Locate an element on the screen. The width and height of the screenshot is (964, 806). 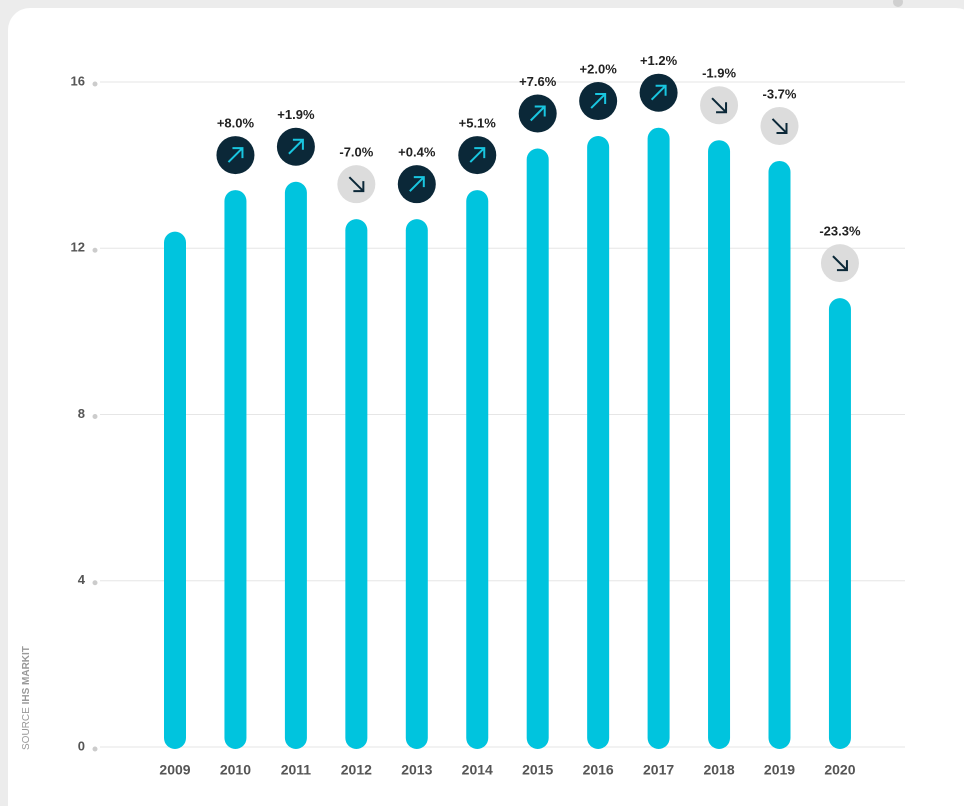
y-tick-label: 16 is located at coordinates (78, 80).